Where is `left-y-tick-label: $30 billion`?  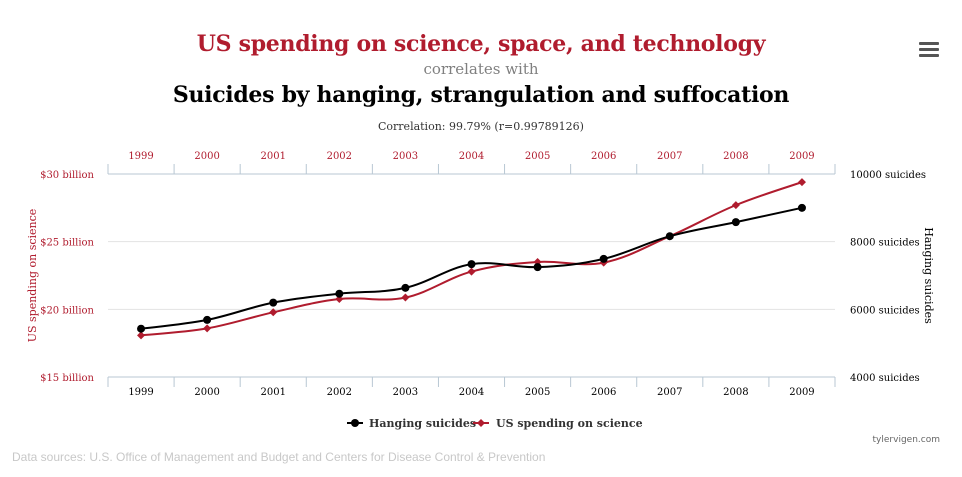 left-y-tick-label: $30 billion is located at coordinates (67, 175).